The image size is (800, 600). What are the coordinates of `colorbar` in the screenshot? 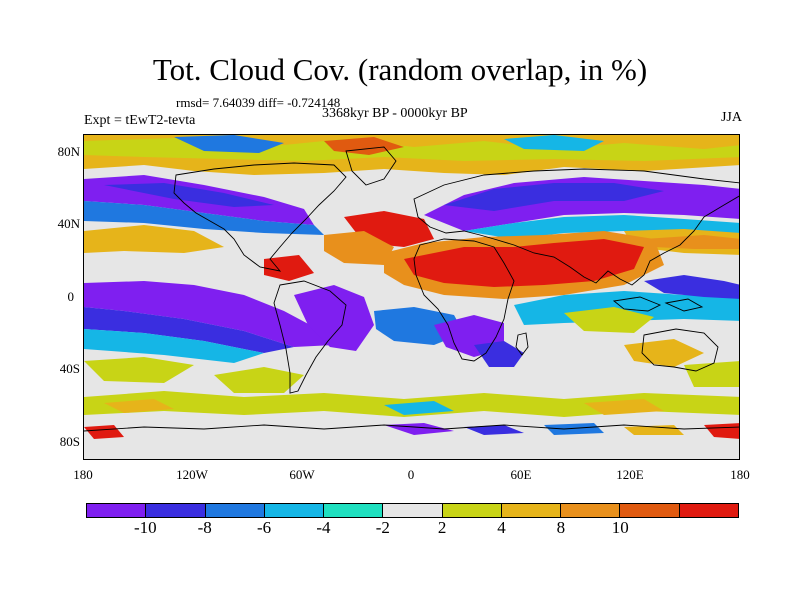 It's located at (412, 510).